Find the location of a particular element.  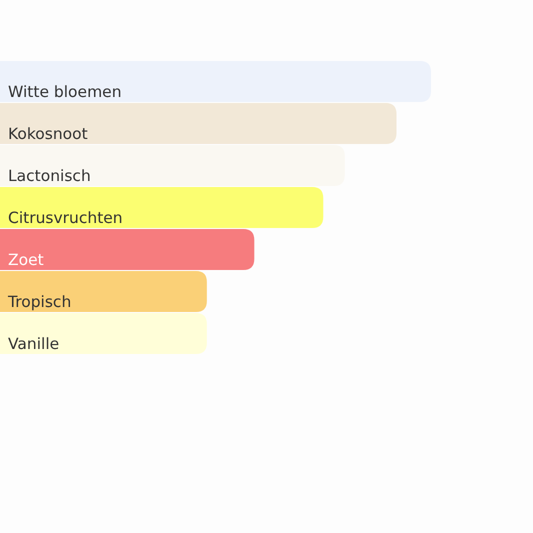

y-tick-label: Kokosnoot is located at coordinates (48, 134).